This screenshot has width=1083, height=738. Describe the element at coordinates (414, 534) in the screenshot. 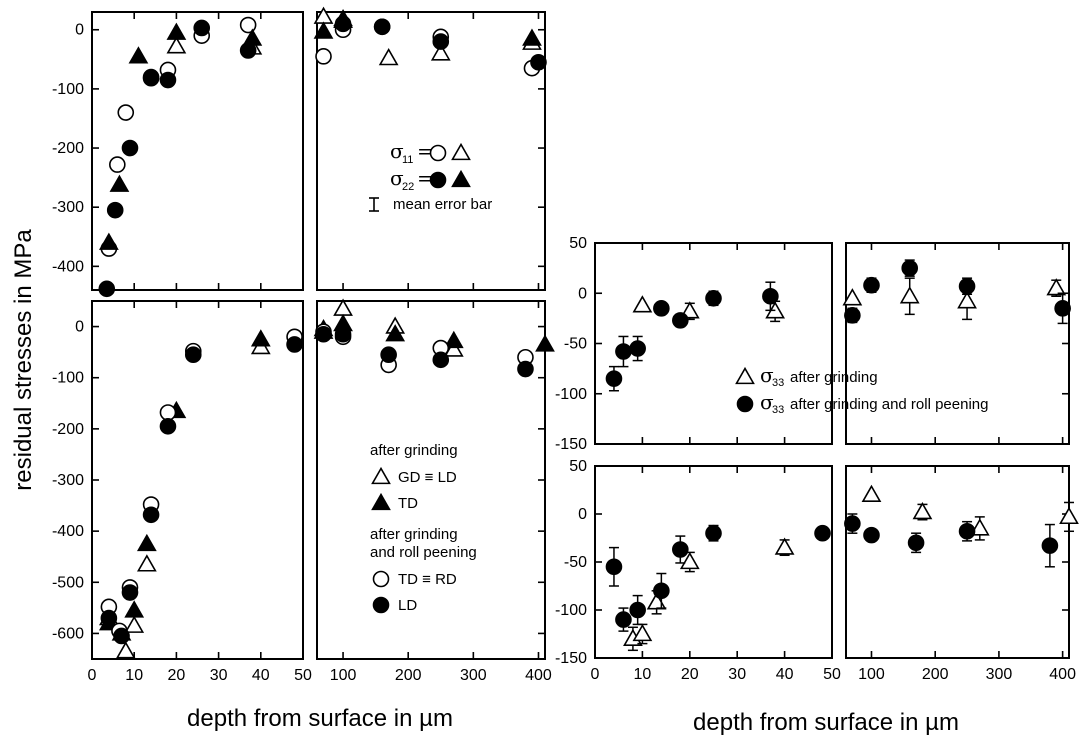

I see `legend-heading-roll-a: after grinding` at that location.